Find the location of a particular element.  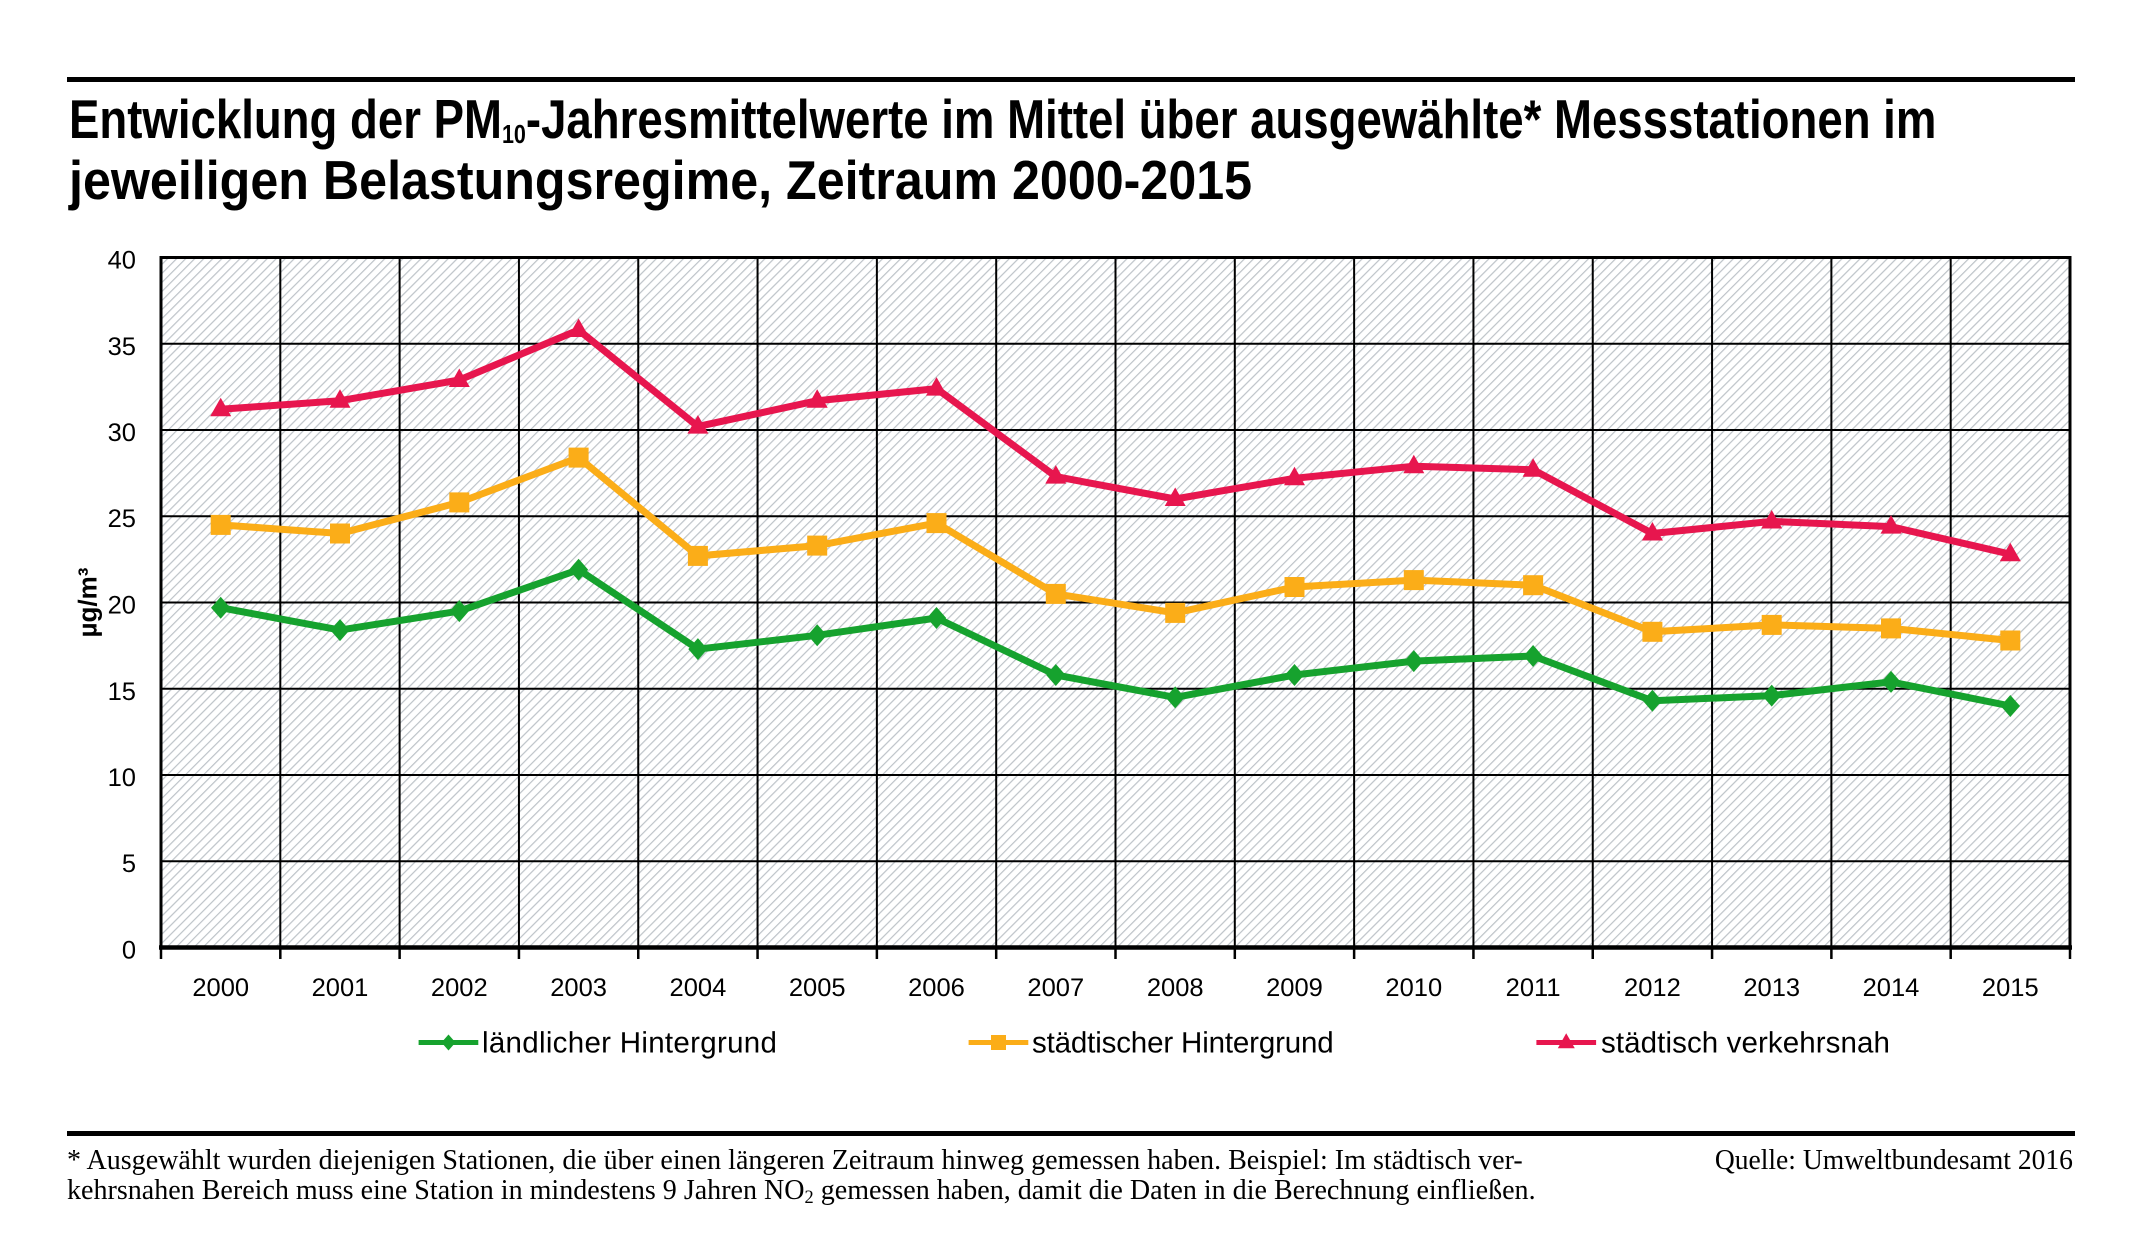

svg-text: 2010 is located at coordinates (1413, 988).